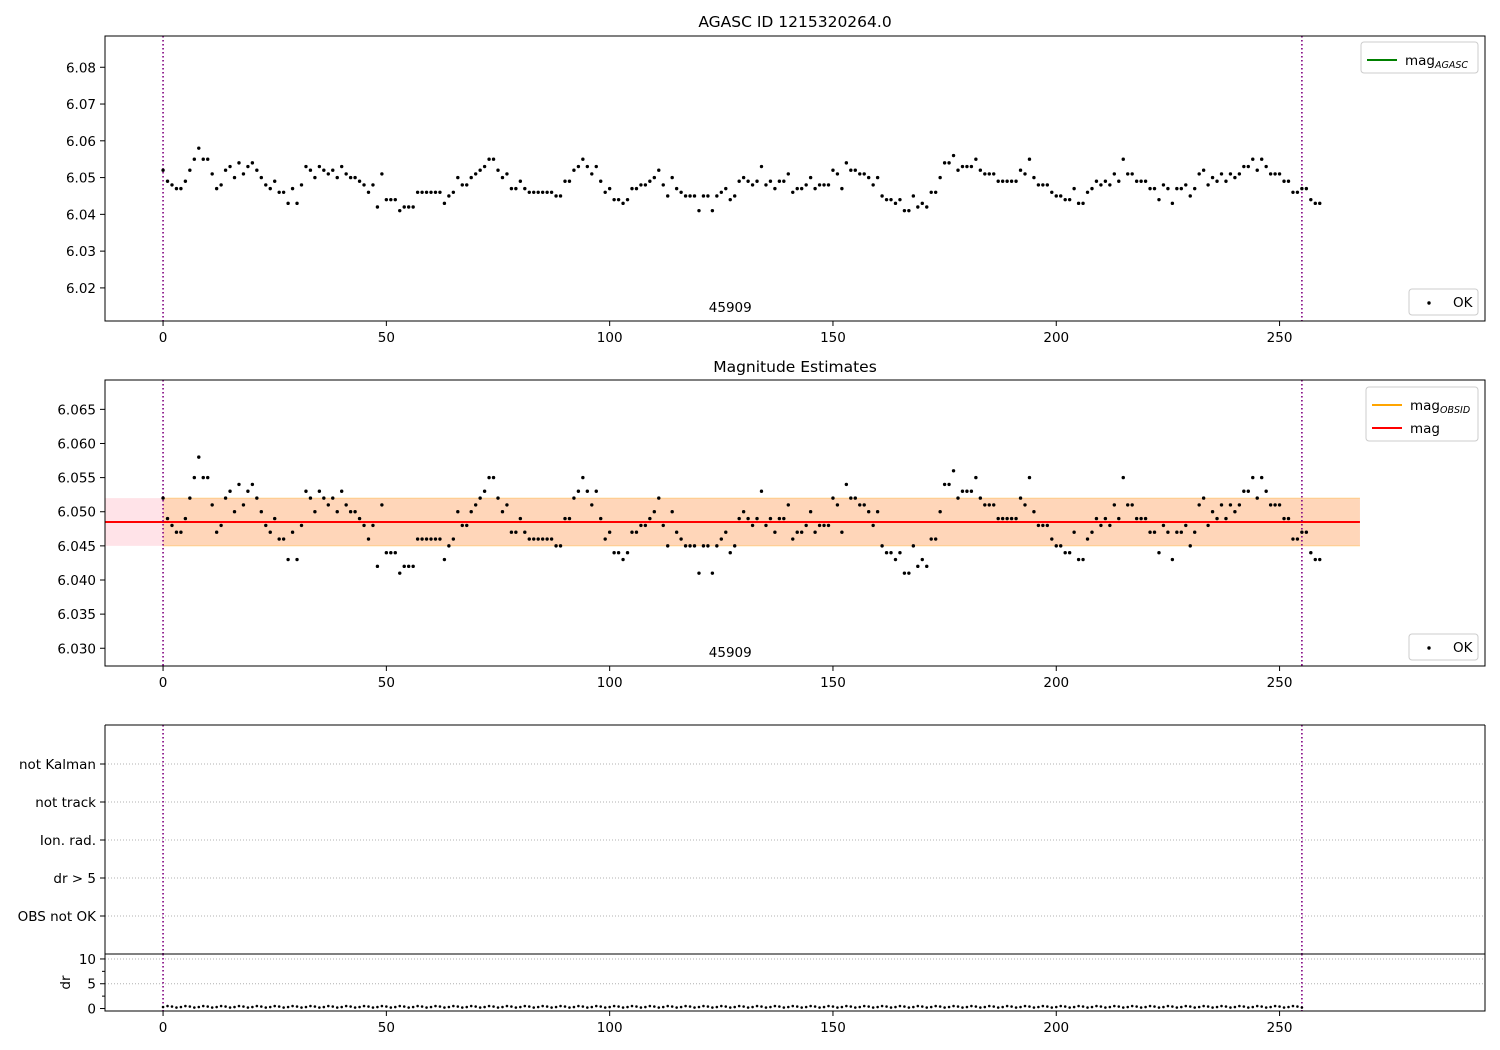 Image resolution: width=1500 pixels, height=1050 pixels. What do you see at coordinates (87, 960) in the screenshot?
I see `y-tick-label: 10` at bounding box center [87, 960].